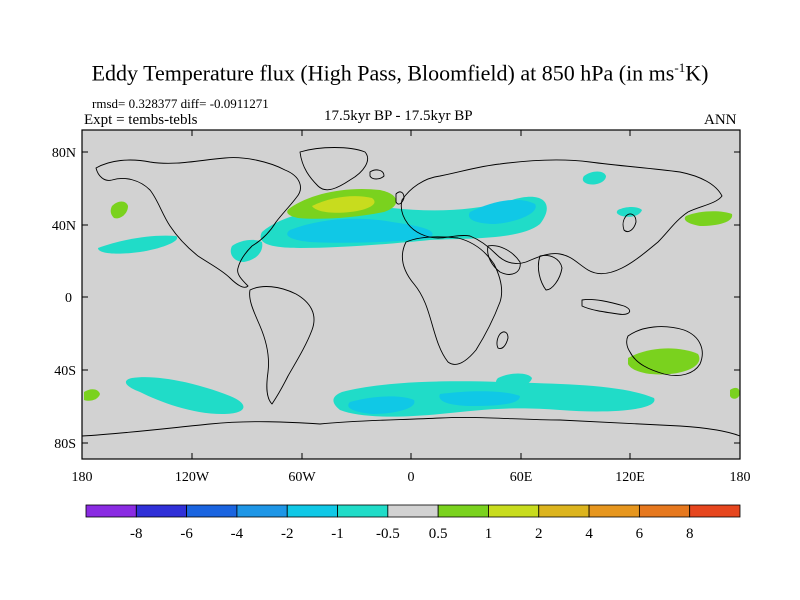  Describe the element at coordinates (411, 477) in the screenshot. I see `lon-label-0: 0` at that location.